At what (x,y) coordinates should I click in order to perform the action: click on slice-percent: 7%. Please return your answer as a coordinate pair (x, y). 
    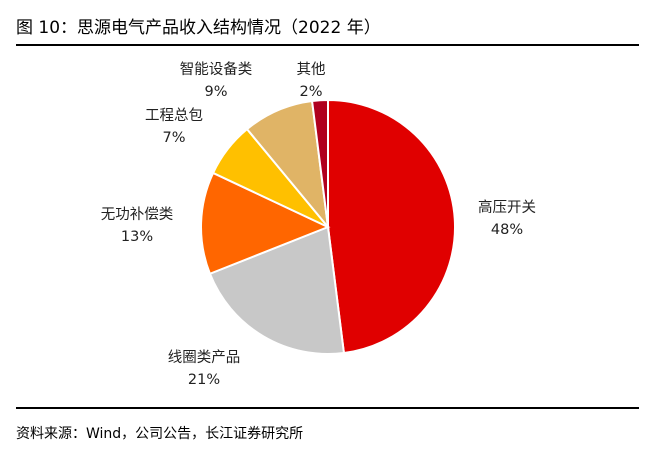
    Looking at the image, I should click on (173, 138).